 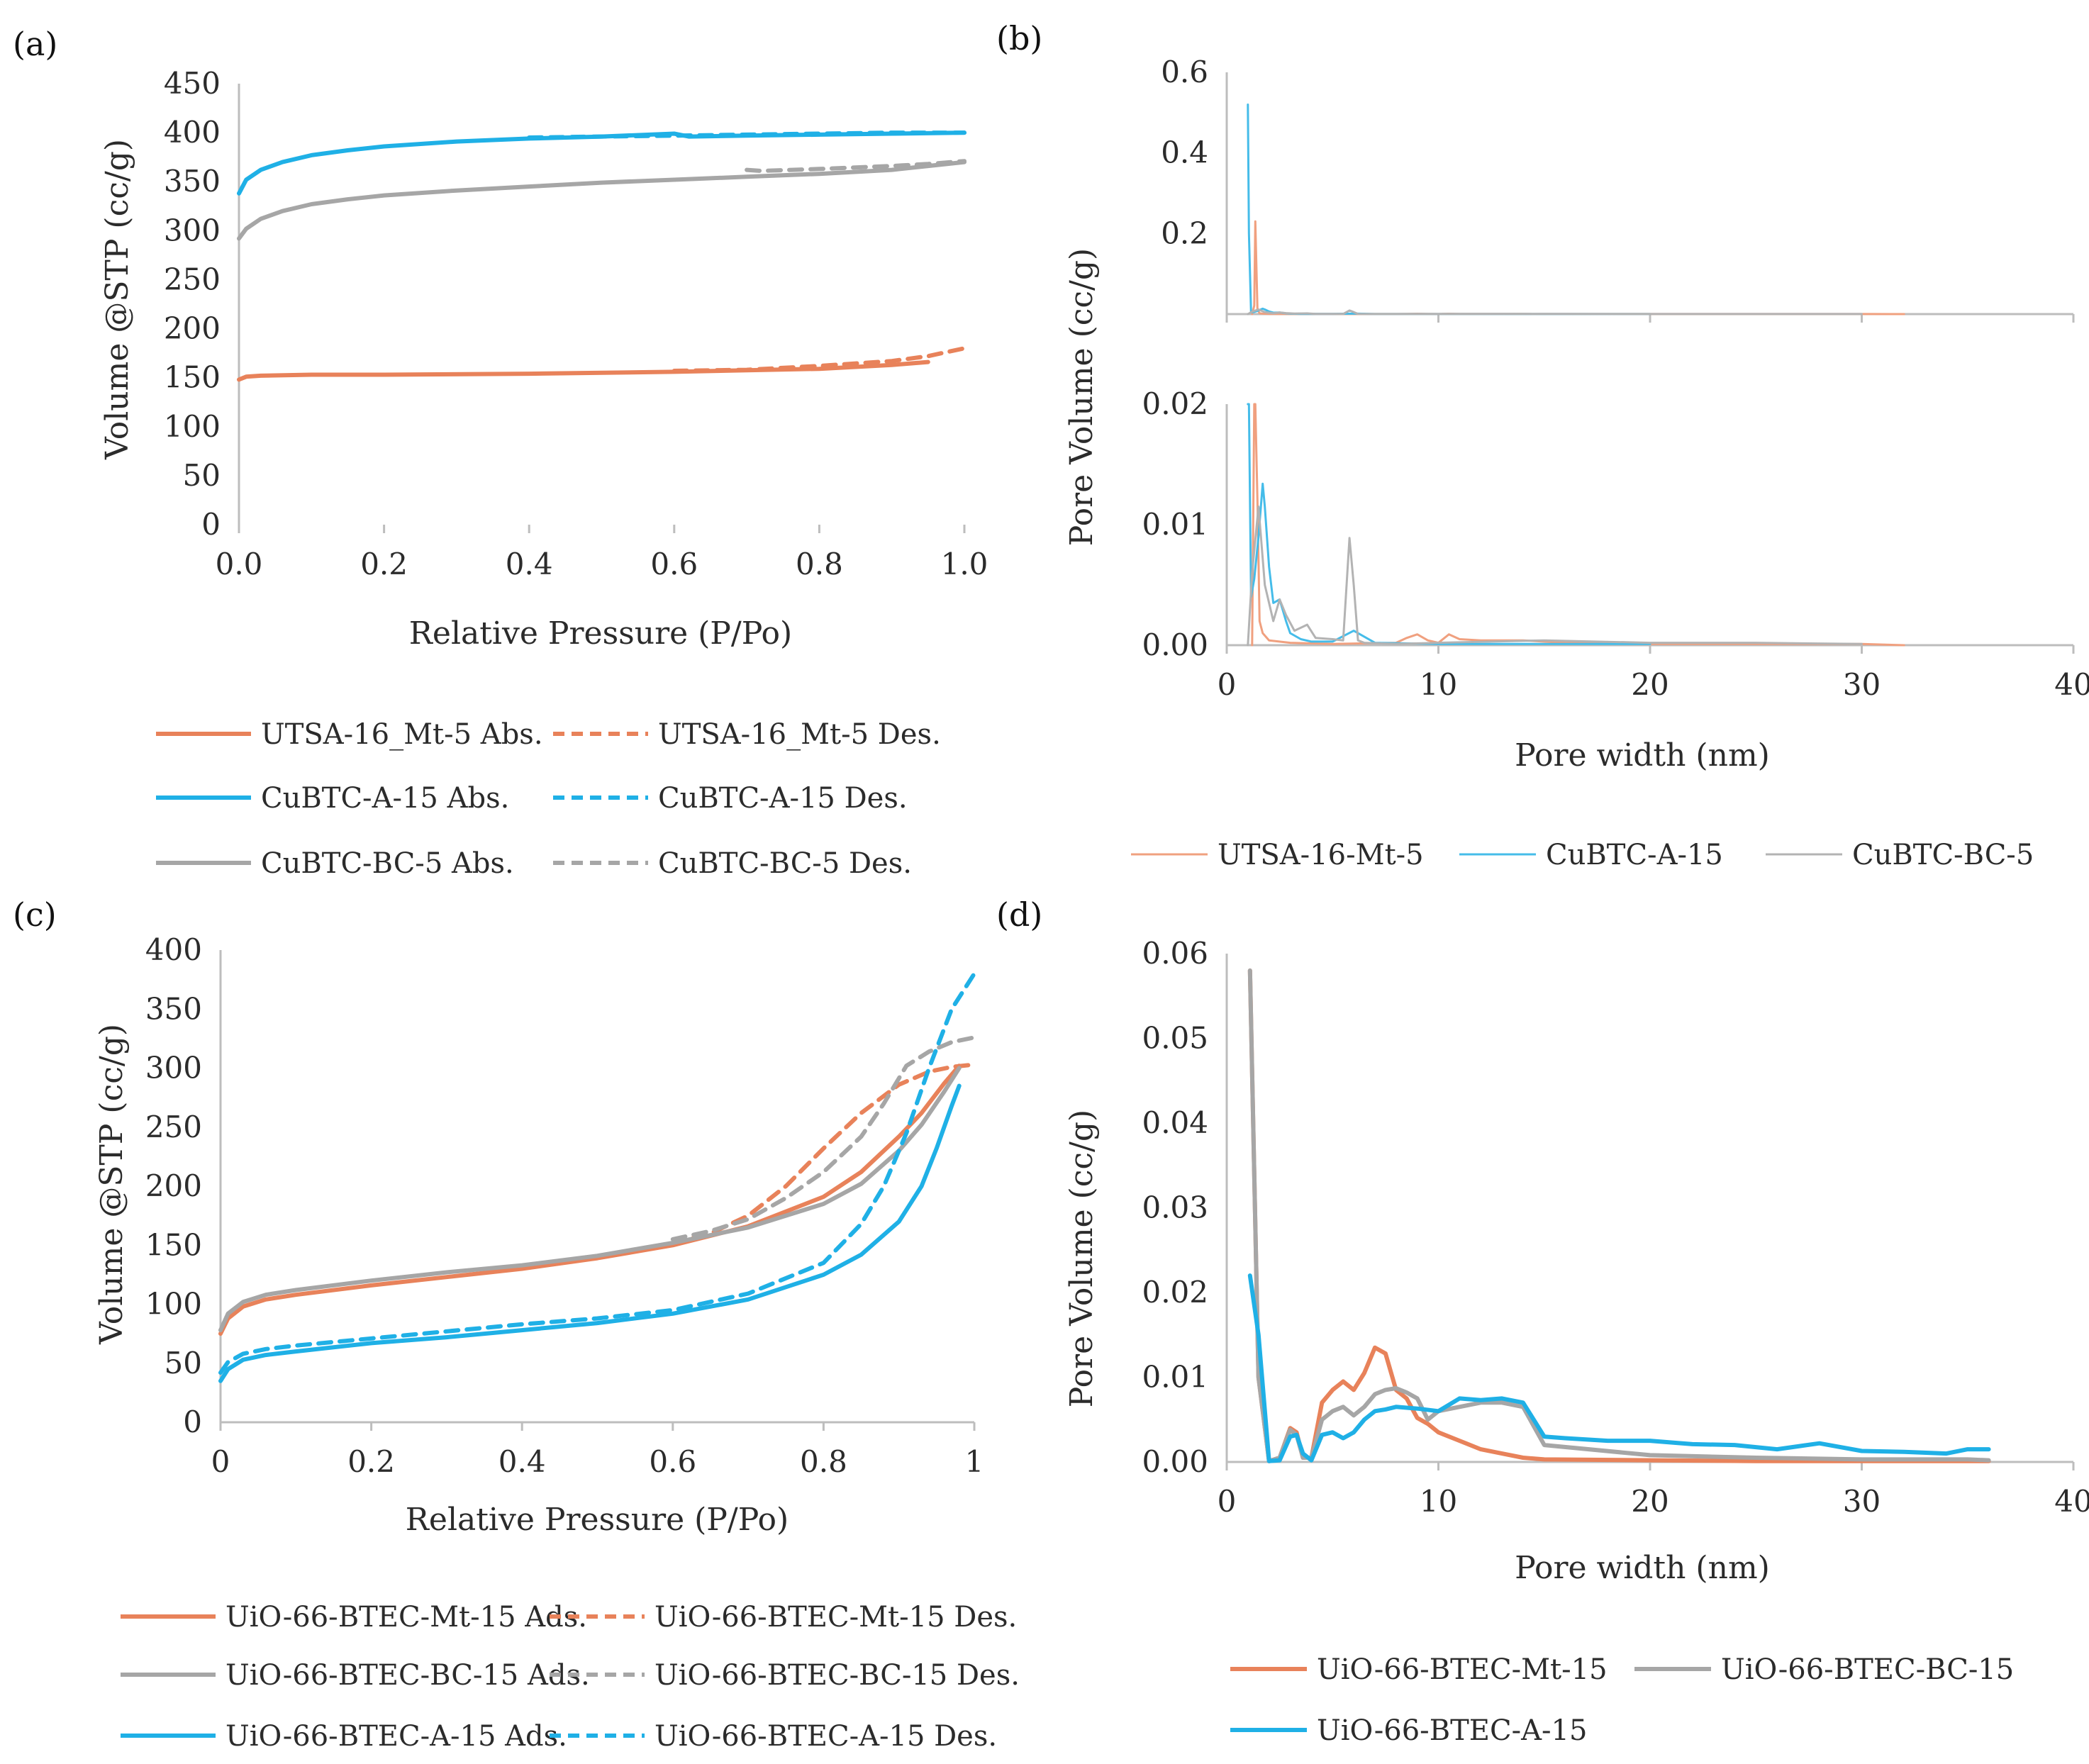 What do you see at coordinates (583, 370) in the screenshot?
I see `panel-a-series-utsa-16-mt-5-abs` at bounding box center [583, 370].